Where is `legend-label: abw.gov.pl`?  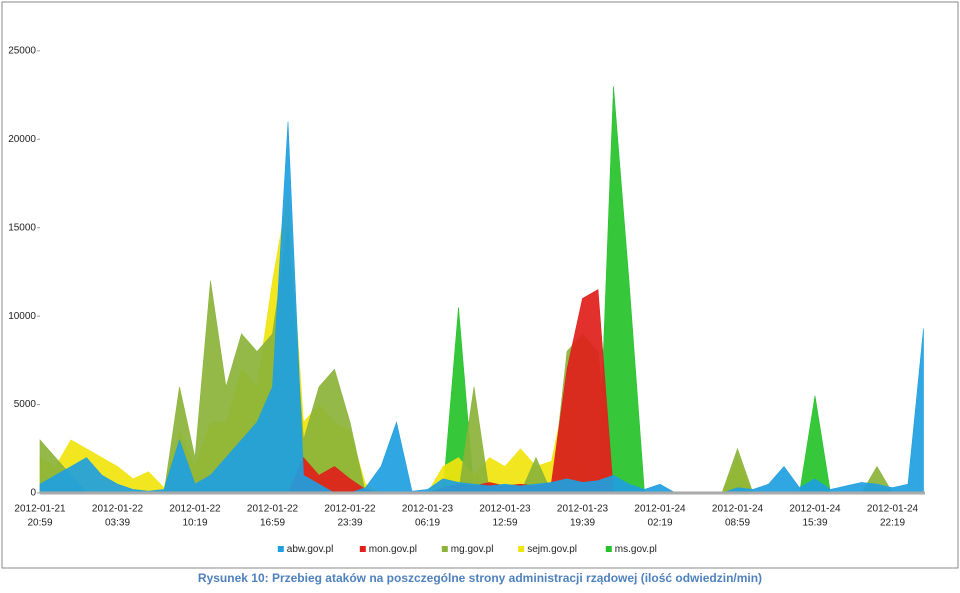
legend-label: abw.gov.pl is located at coordinates (310, 549).